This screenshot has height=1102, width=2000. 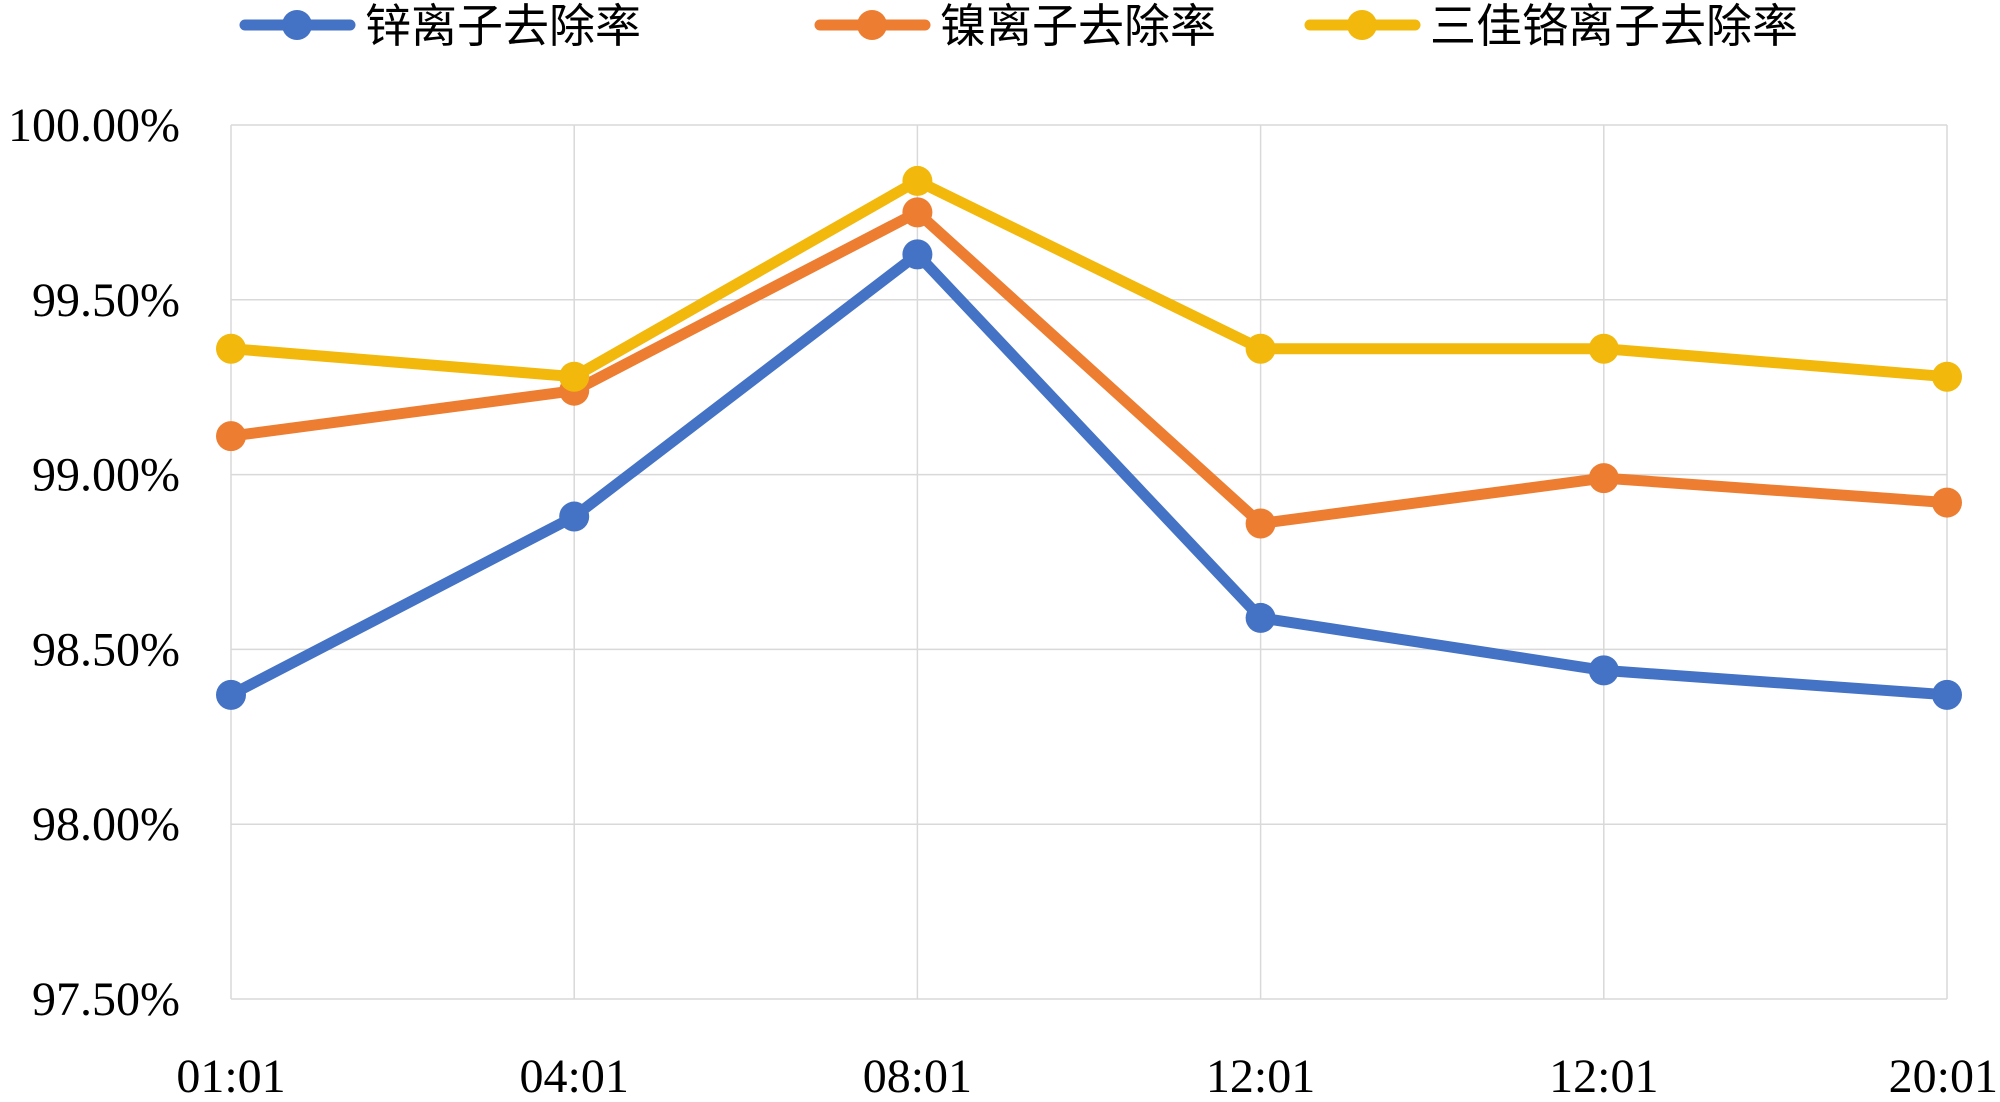 I want to click on y-tick-label: 98.50%, so click(x=106, y=649).